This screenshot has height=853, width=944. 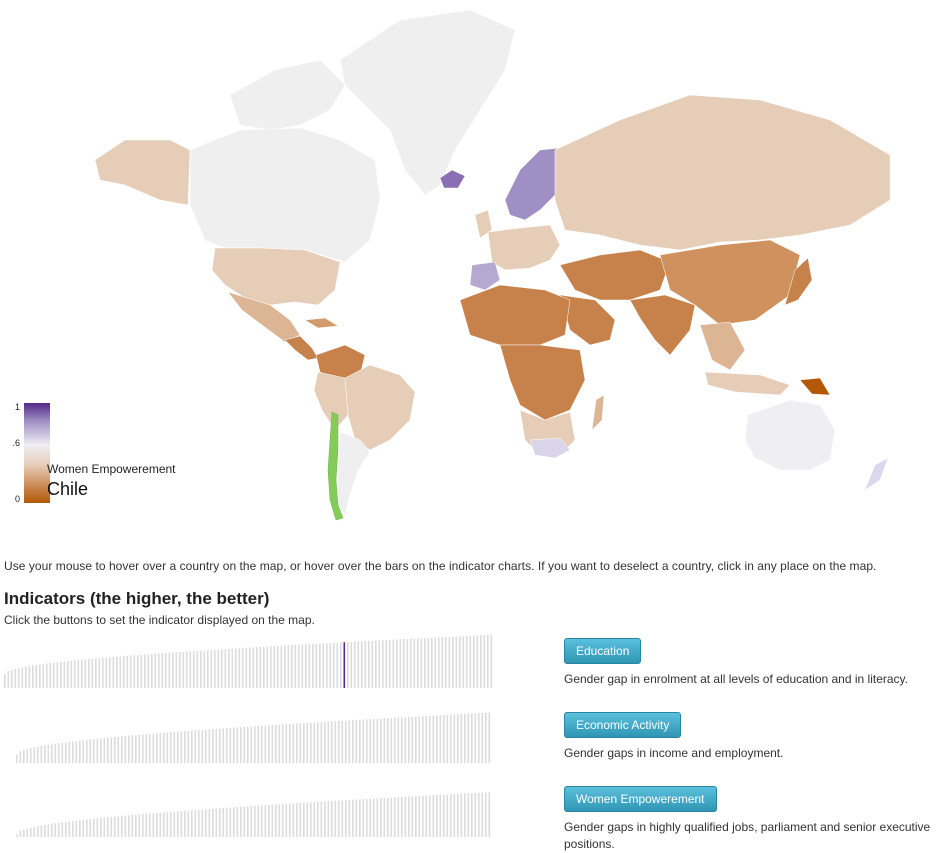 I want to click on bar-selected-country, so click(x=344, y=665).